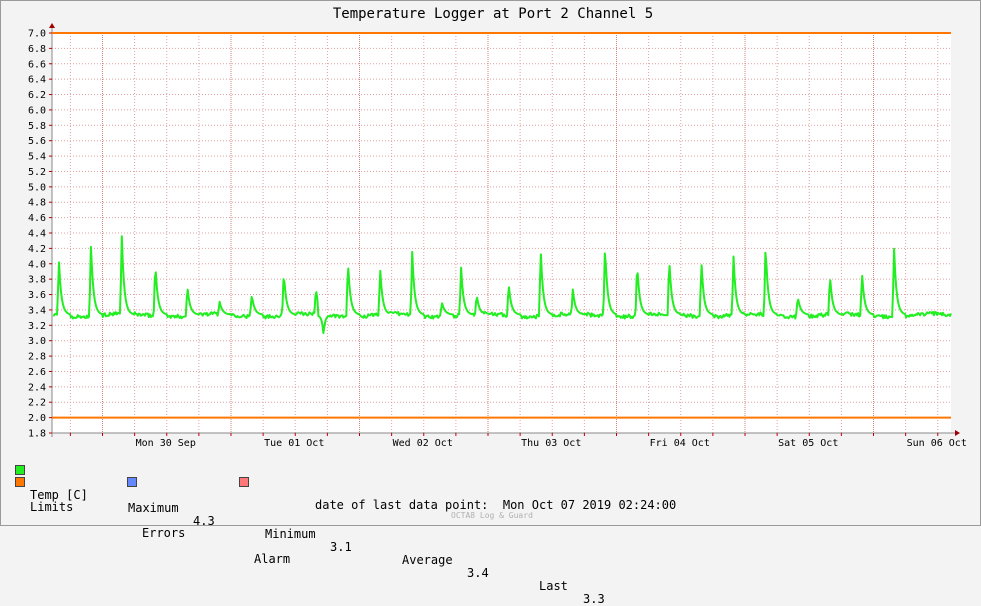 The height and width of the screenshot is (606, 981). I want to click on y-tick-label: 5.4, so click(37, 157).